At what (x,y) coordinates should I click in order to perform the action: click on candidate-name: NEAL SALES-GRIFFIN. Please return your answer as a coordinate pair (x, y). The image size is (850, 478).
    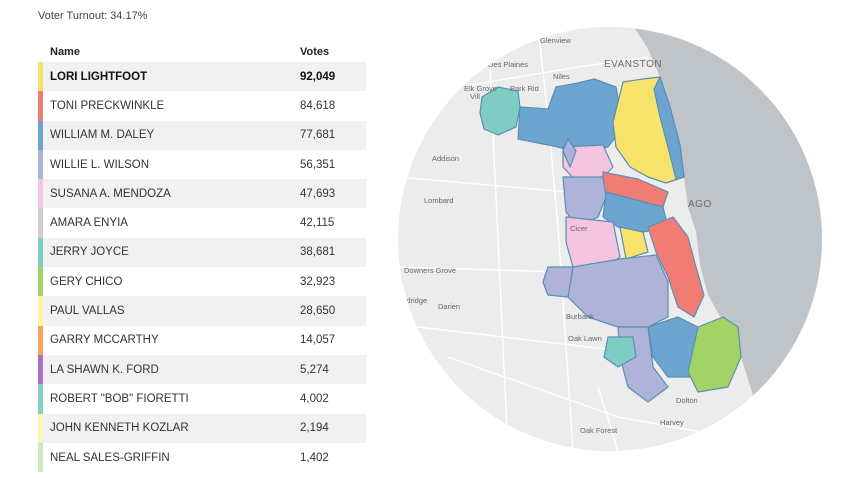
    Looking at the image, I should click on (110, 457).